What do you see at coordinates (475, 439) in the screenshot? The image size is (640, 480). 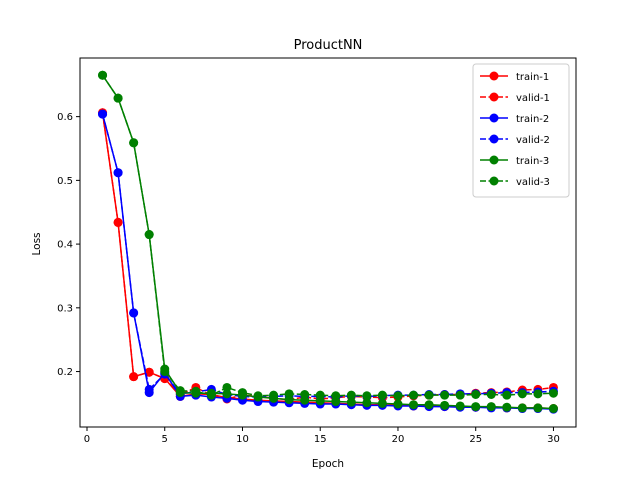 I see `x-tick-label: 25` at bounding box center [475, 439].